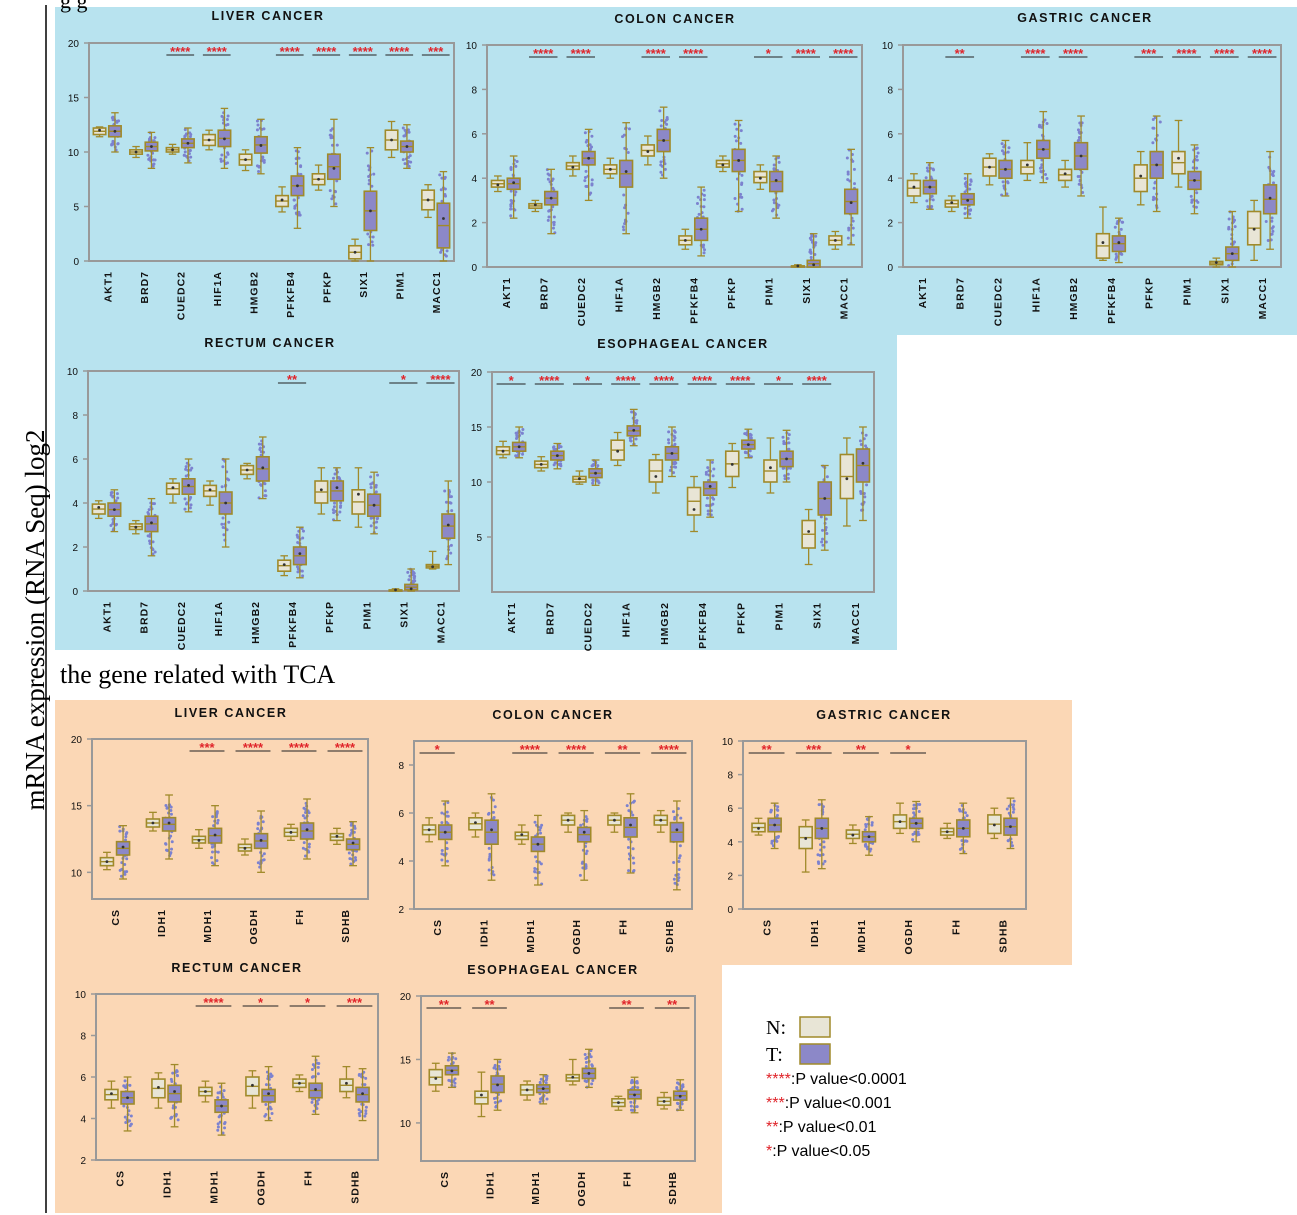  What do you see at coordinates (485, 933) in the screenshot?
I see `x-tick-label: IDH1` at bounding box center [485, 933].